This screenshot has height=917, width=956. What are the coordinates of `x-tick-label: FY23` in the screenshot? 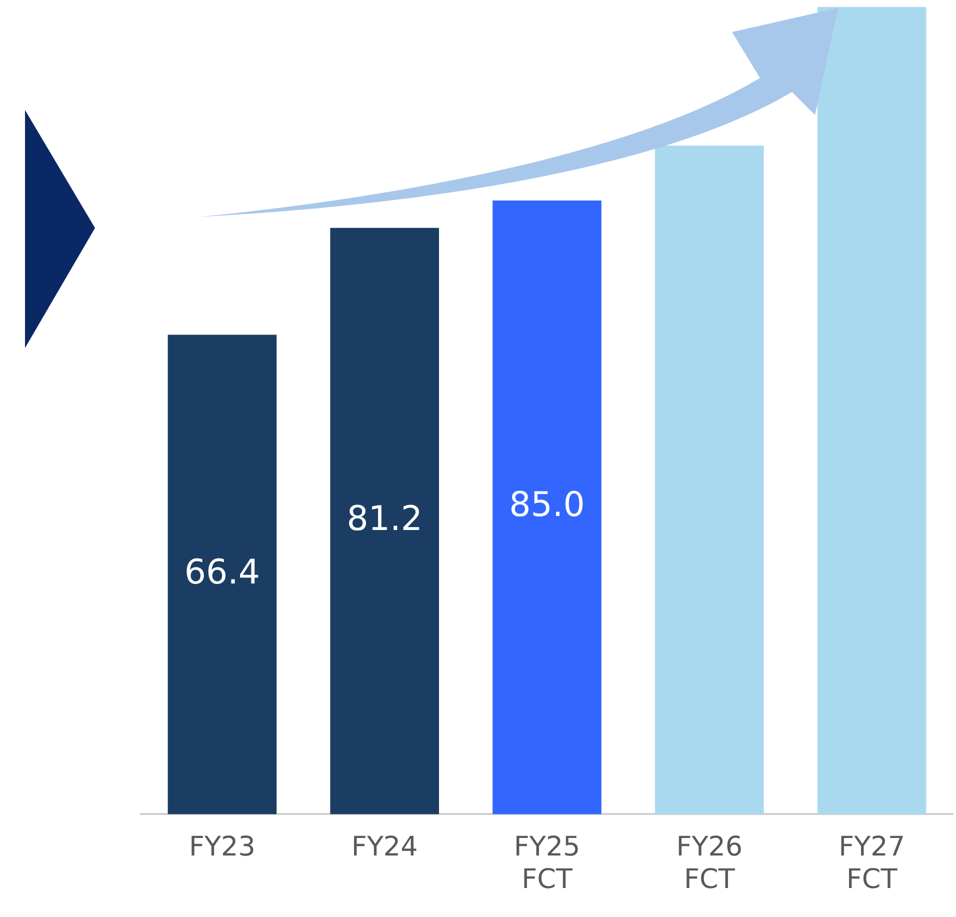 It's located at (222, 846).